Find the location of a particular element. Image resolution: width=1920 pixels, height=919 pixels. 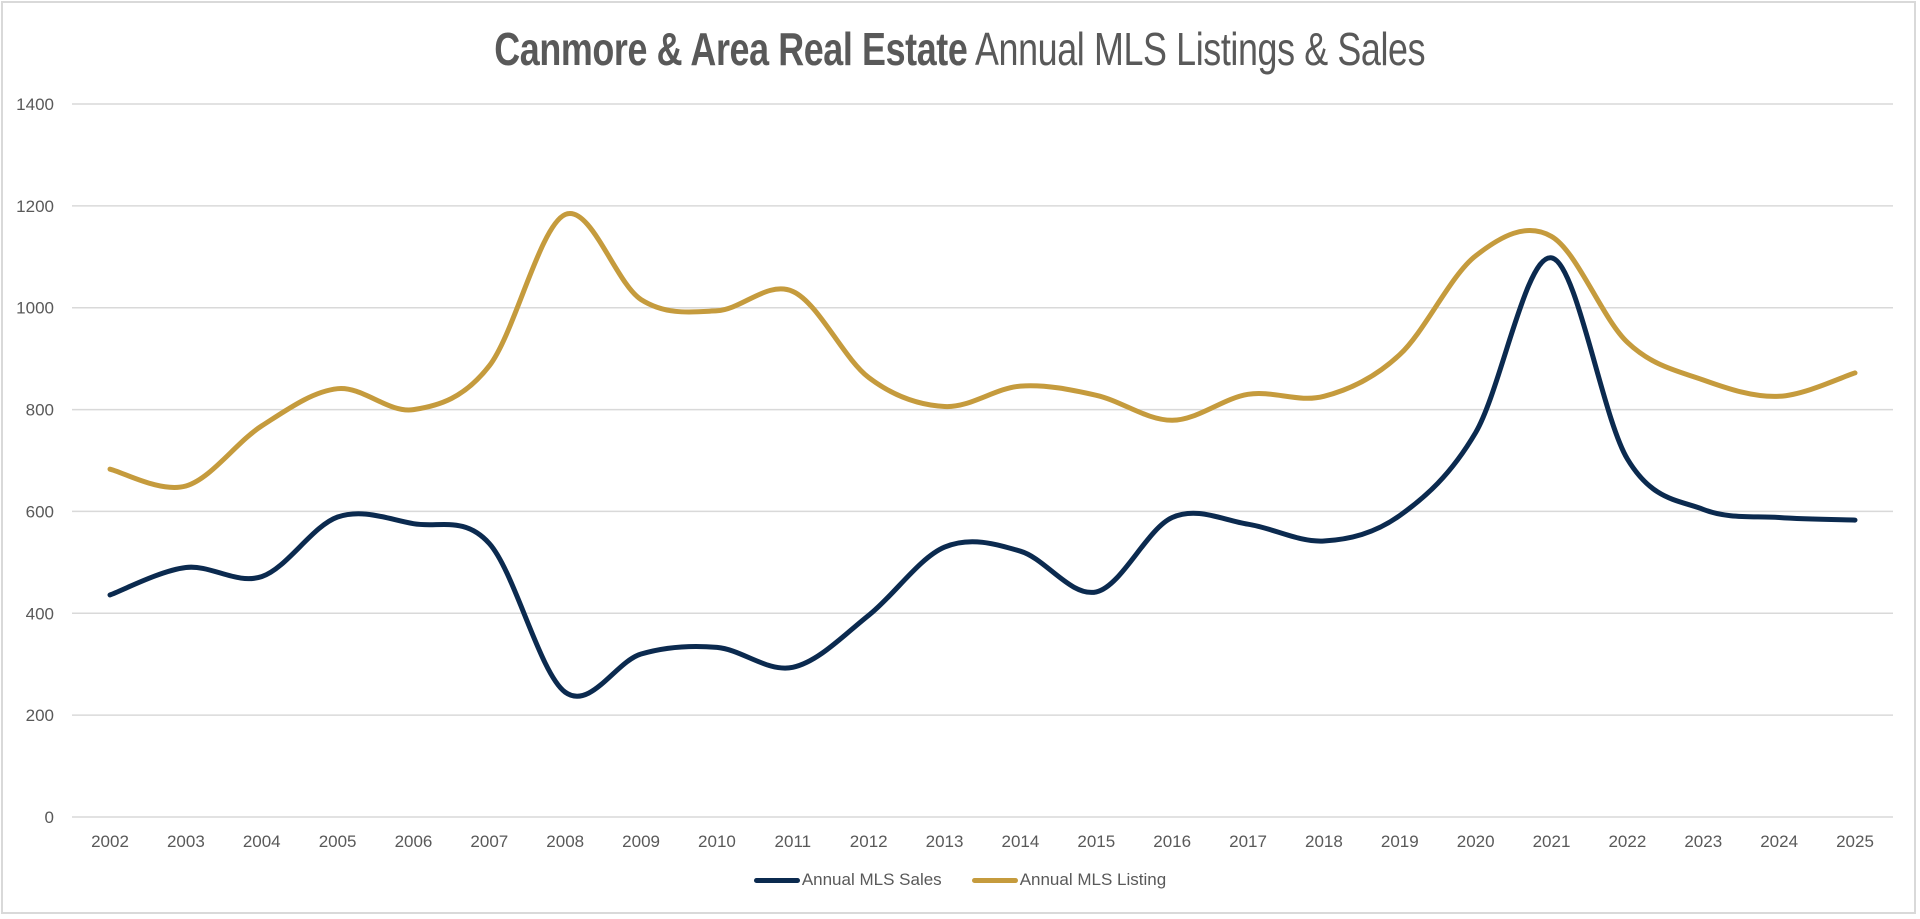

chart-title-bold: Canmore & Area Real Estate is located at coordinates (731, 49).